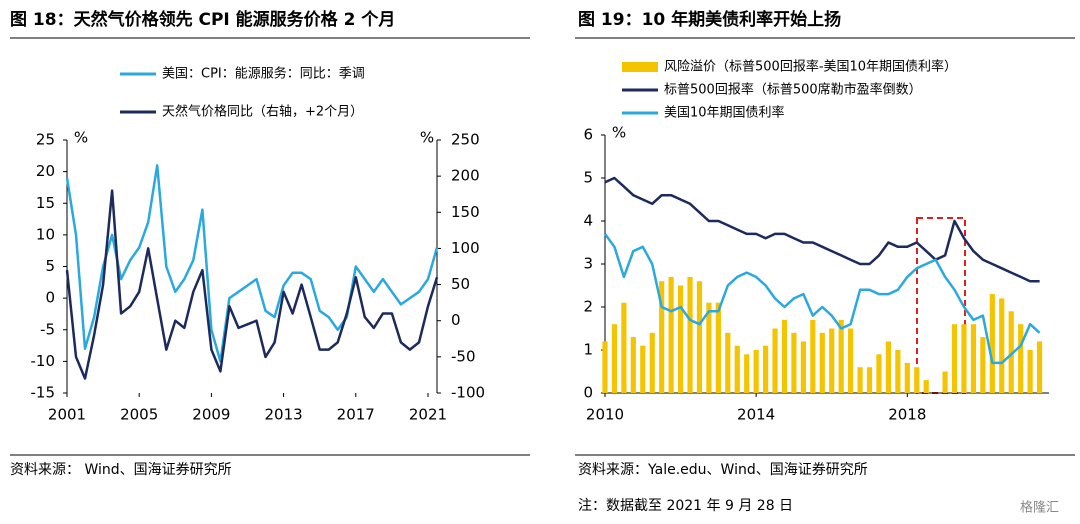  What do you see at coordinates (588, 264) in the screenshot?
I see `y-tick-label: 3` at bounding box center [588, 264].